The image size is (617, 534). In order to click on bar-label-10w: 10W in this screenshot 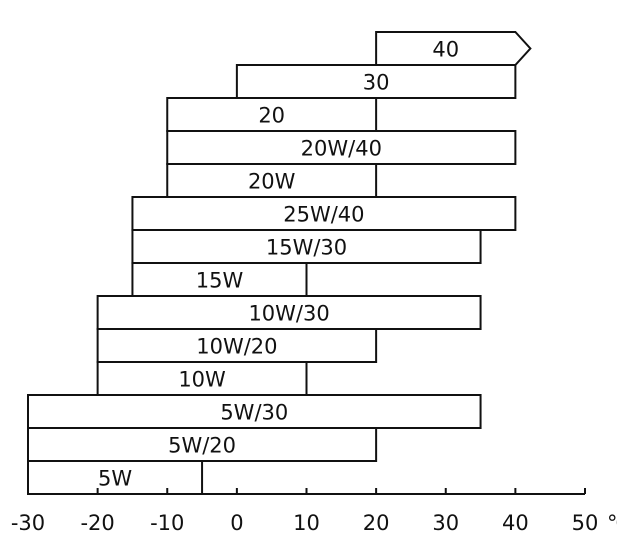, I will do `click(202, 380)`.